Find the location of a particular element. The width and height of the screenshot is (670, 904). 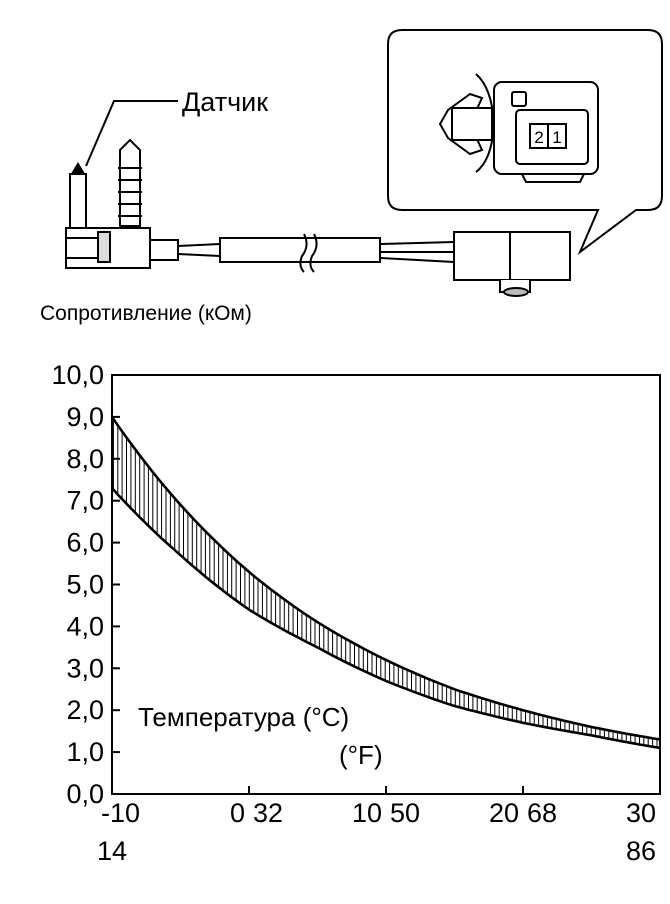

x-tick-labels: -10 14 0 32 10 50 20 68 30 86 is located at coordinates (376, 832).